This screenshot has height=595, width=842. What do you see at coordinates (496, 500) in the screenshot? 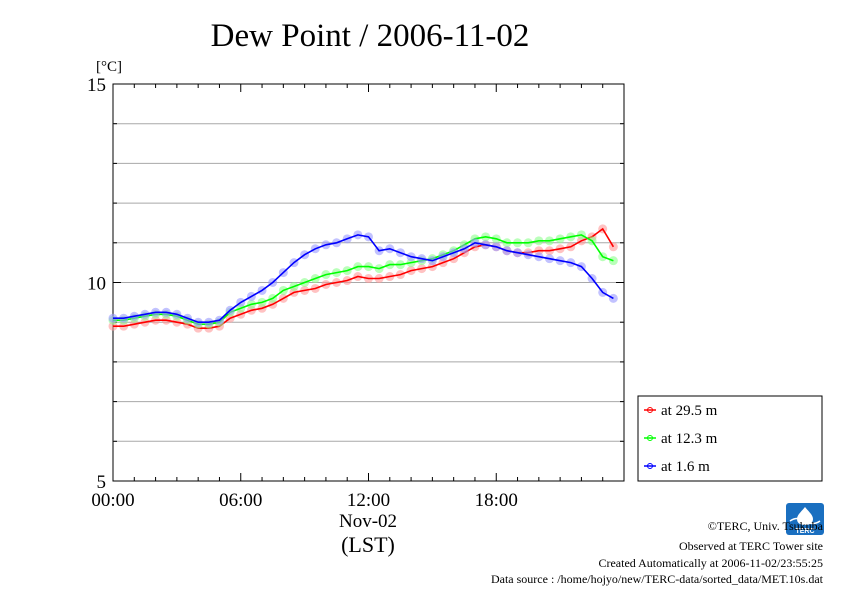
I see `x-tick-label: 18:00` at bounding box center [496, 500].